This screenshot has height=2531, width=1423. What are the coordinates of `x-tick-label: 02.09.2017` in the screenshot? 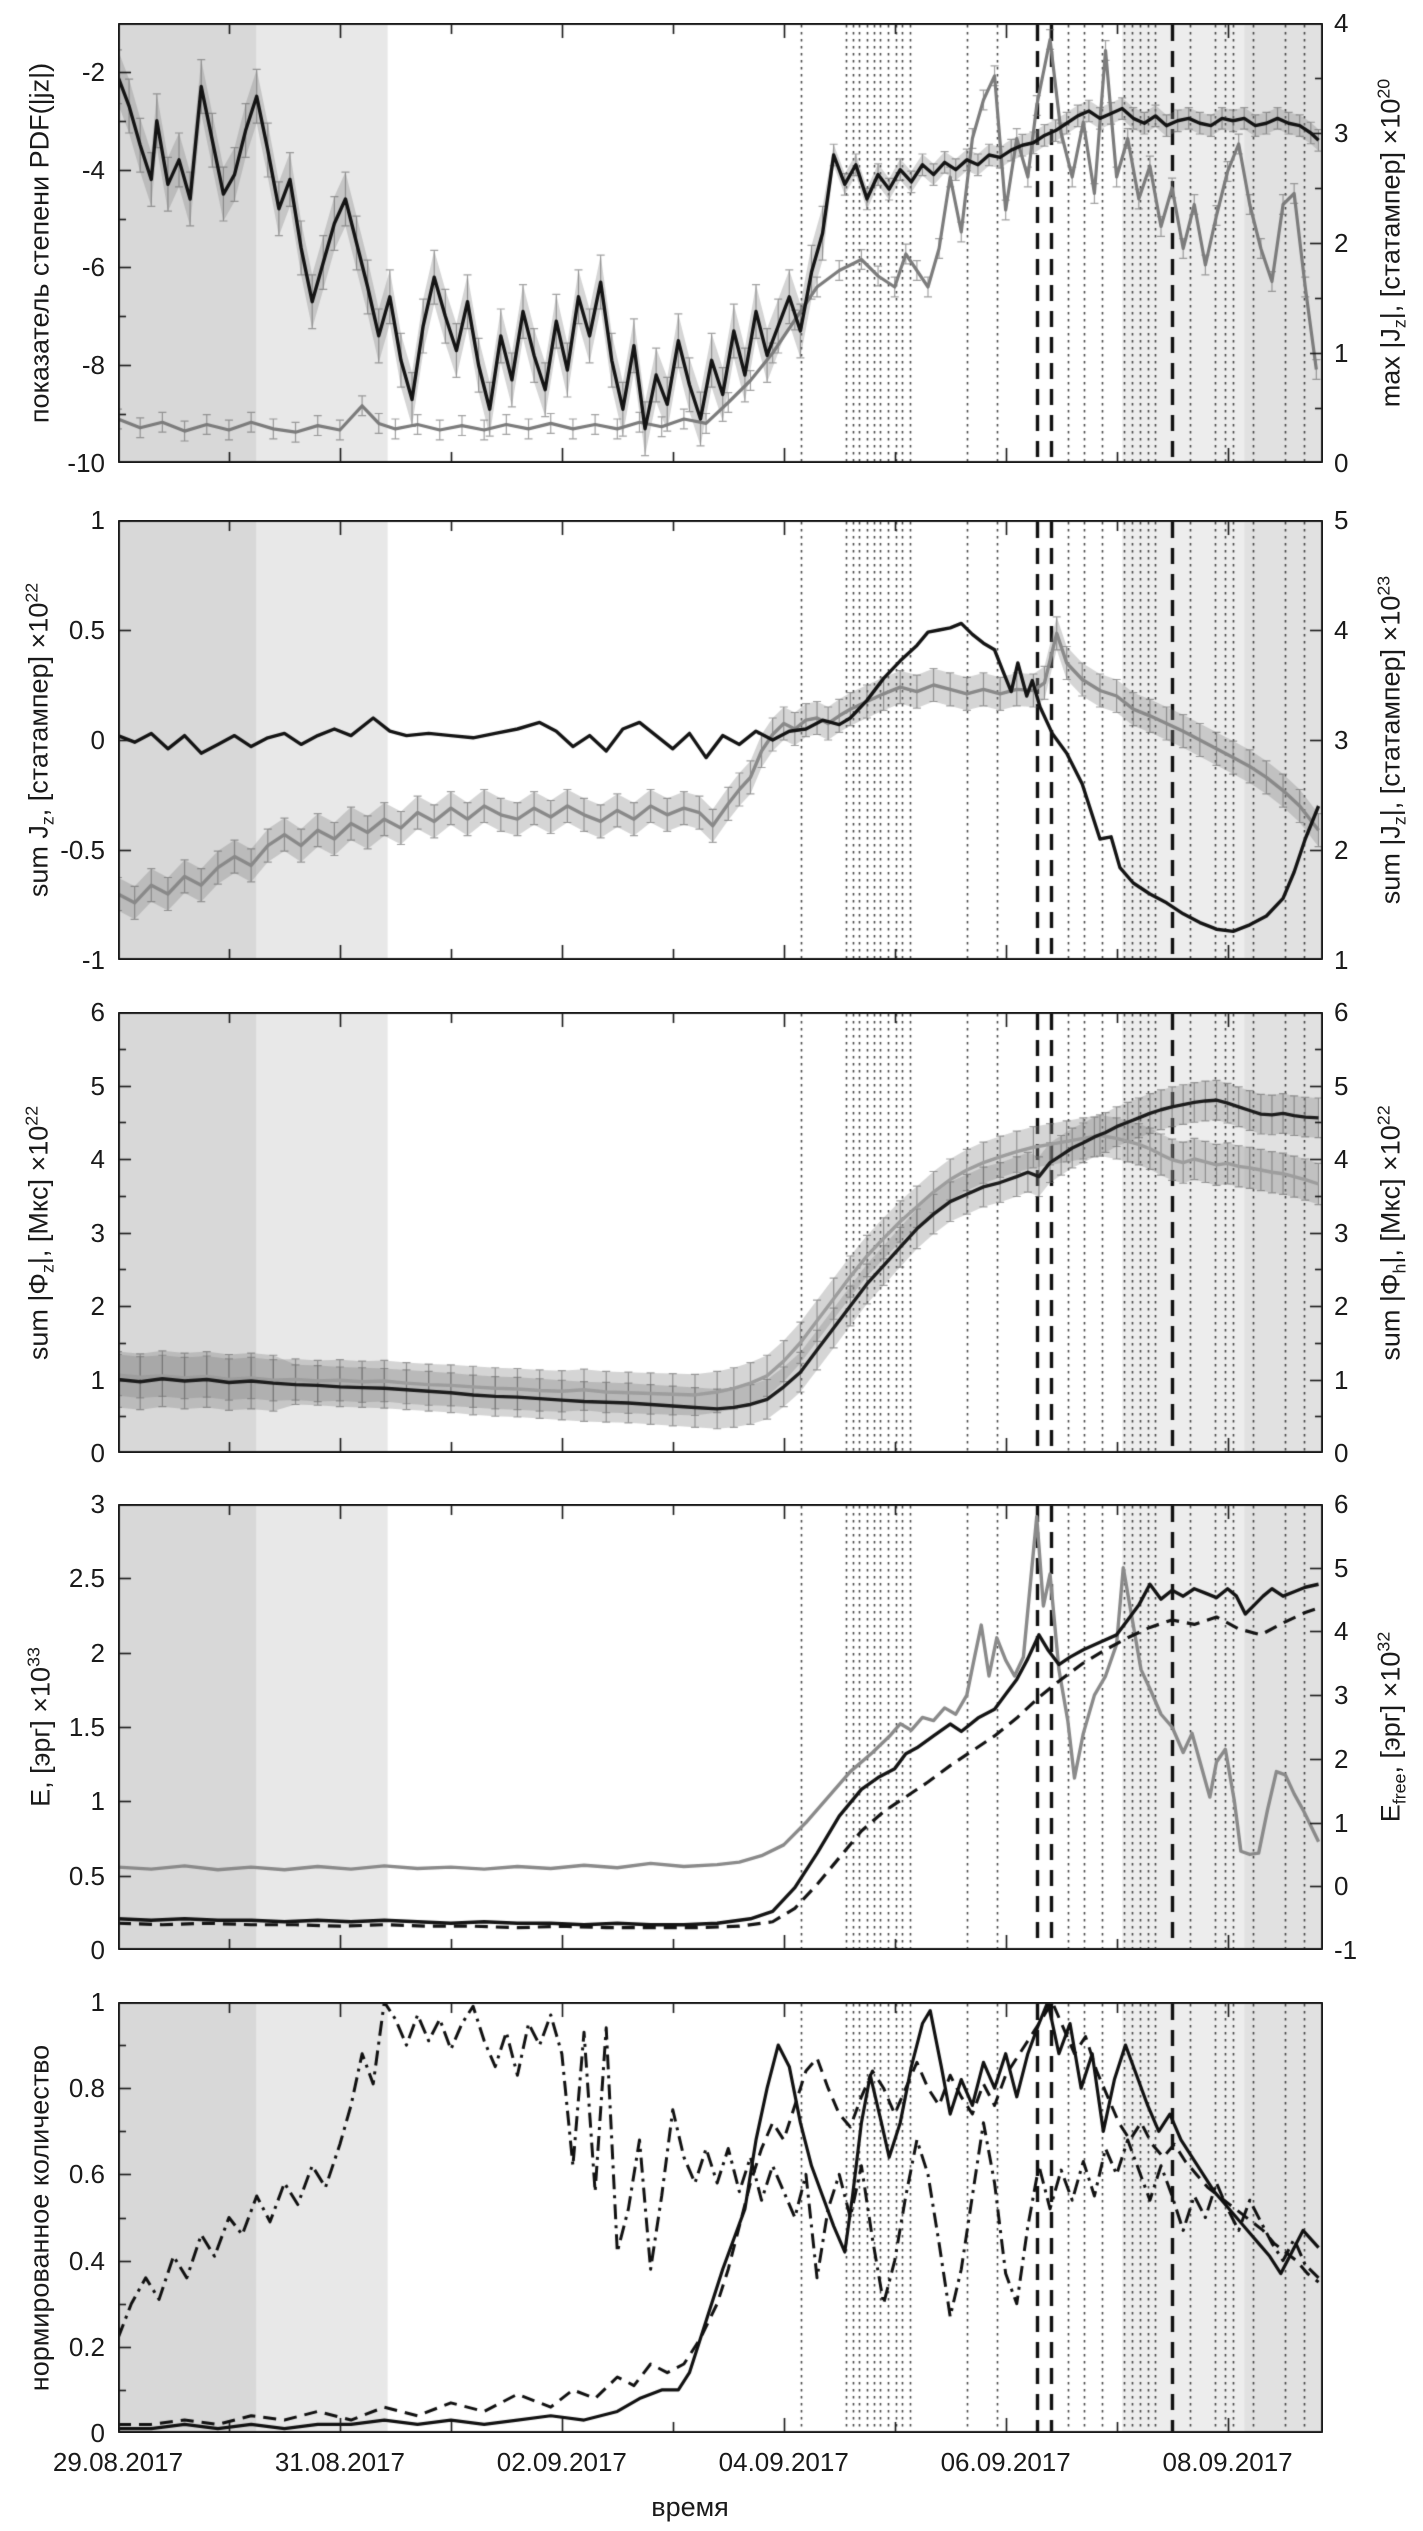 It's located at (561, 2462).